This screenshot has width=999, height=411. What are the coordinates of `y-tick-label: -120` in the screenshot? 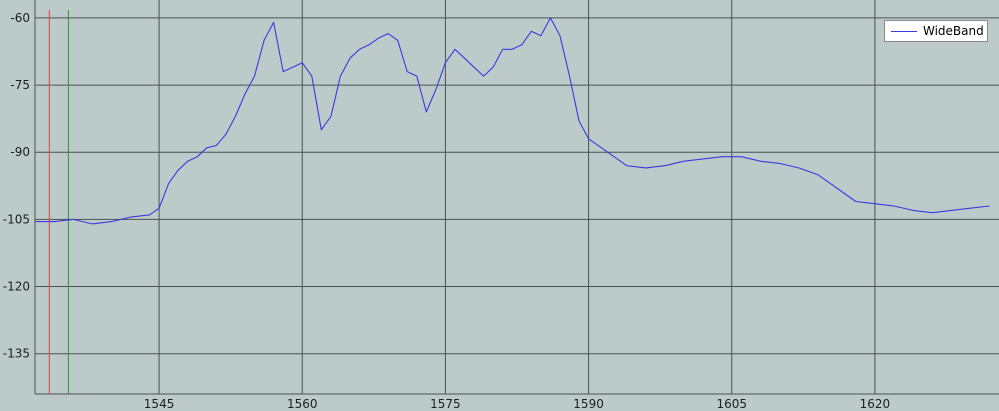 It's located at (16, 287).